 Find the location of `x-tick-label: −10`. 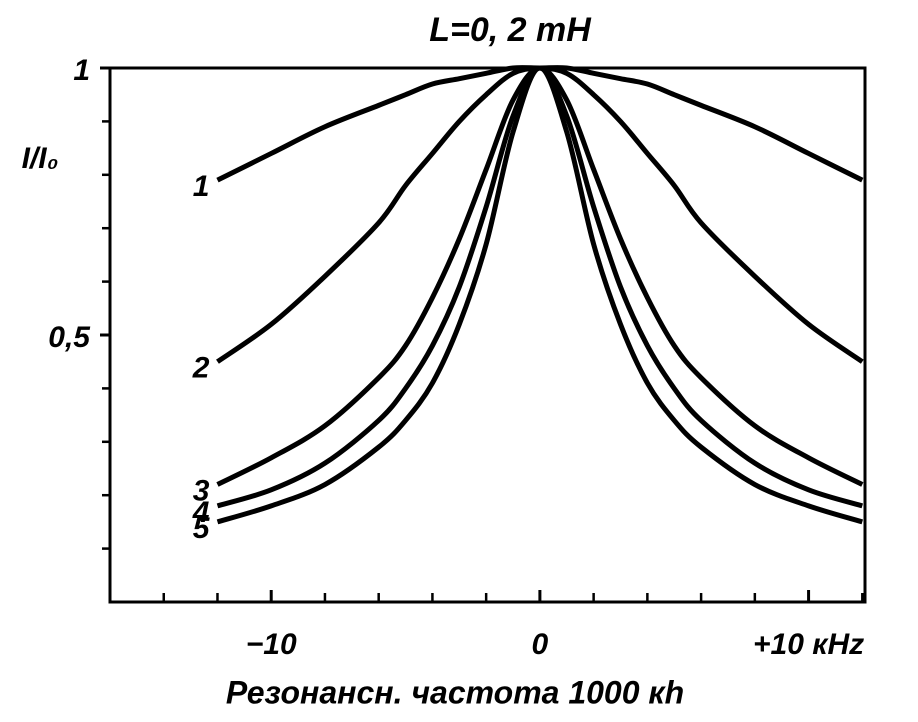

x-tick-label: −10 is located at coordinates (271, 644).